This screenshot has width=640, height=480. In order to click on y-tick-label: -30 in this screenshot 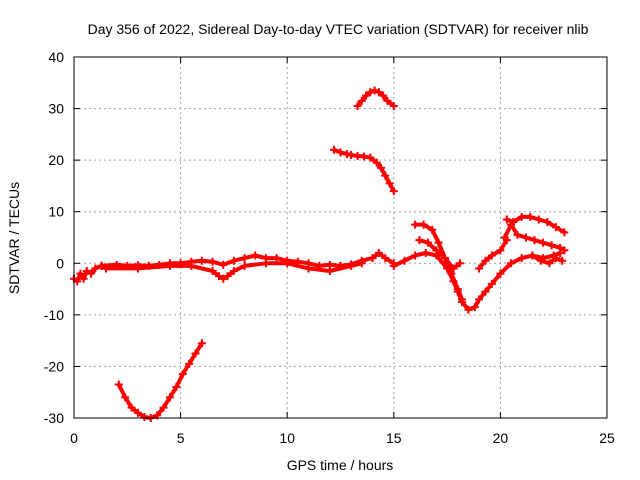, I will do `click(54, 418)`.